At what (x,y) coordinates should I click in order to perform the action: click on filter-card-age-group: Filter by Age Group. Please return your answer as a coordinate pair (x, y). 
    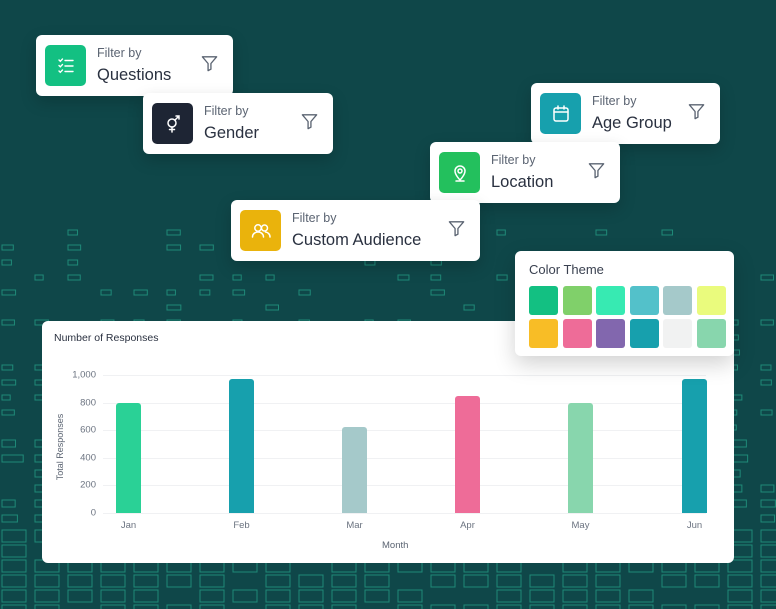
    Looking at the image, I should click on (625, 113).